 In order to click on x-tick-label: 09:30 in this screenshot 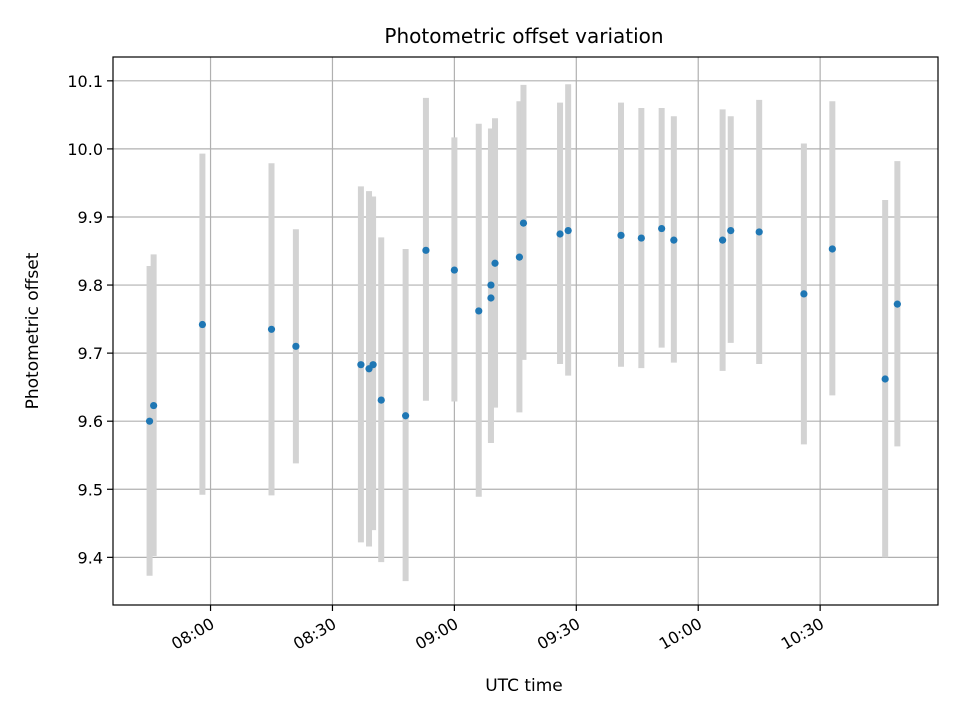, I will do `click(558, 634)`.